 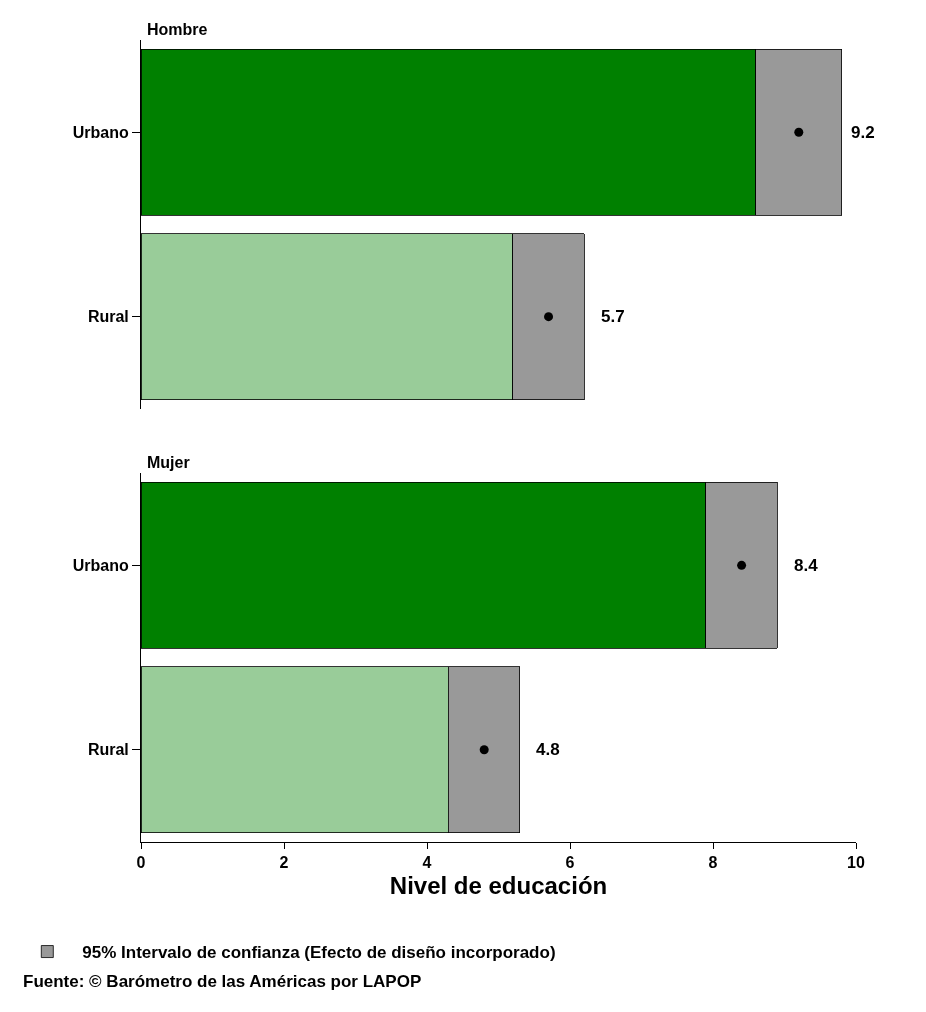 What do you see at coordinates (498, 885) in the screenshot?
I see `x-axis-title: Nivel de educación` at bounding box center [498, 885].